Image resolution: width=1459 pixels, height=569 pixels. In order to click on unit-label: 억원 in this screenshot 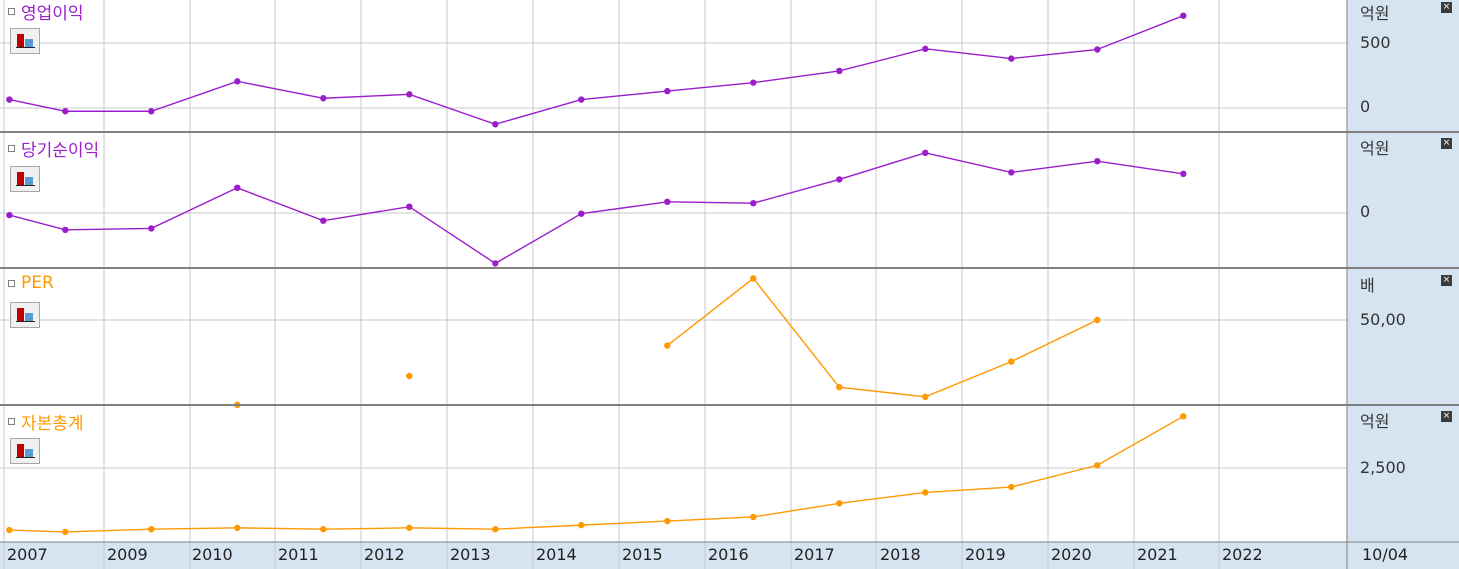, I will do `click(1375, 421)`.